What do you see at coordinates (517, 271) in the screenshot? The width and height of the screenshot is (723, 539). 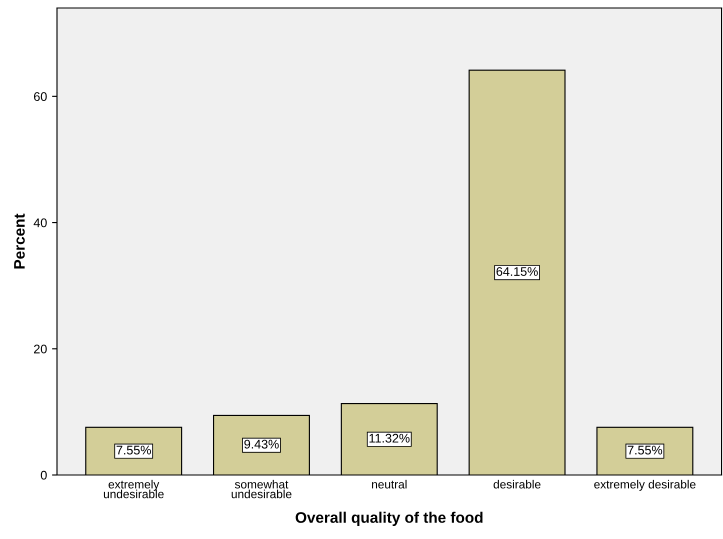 I see `data-label: 64.15%` at bounding box center [517, 271].